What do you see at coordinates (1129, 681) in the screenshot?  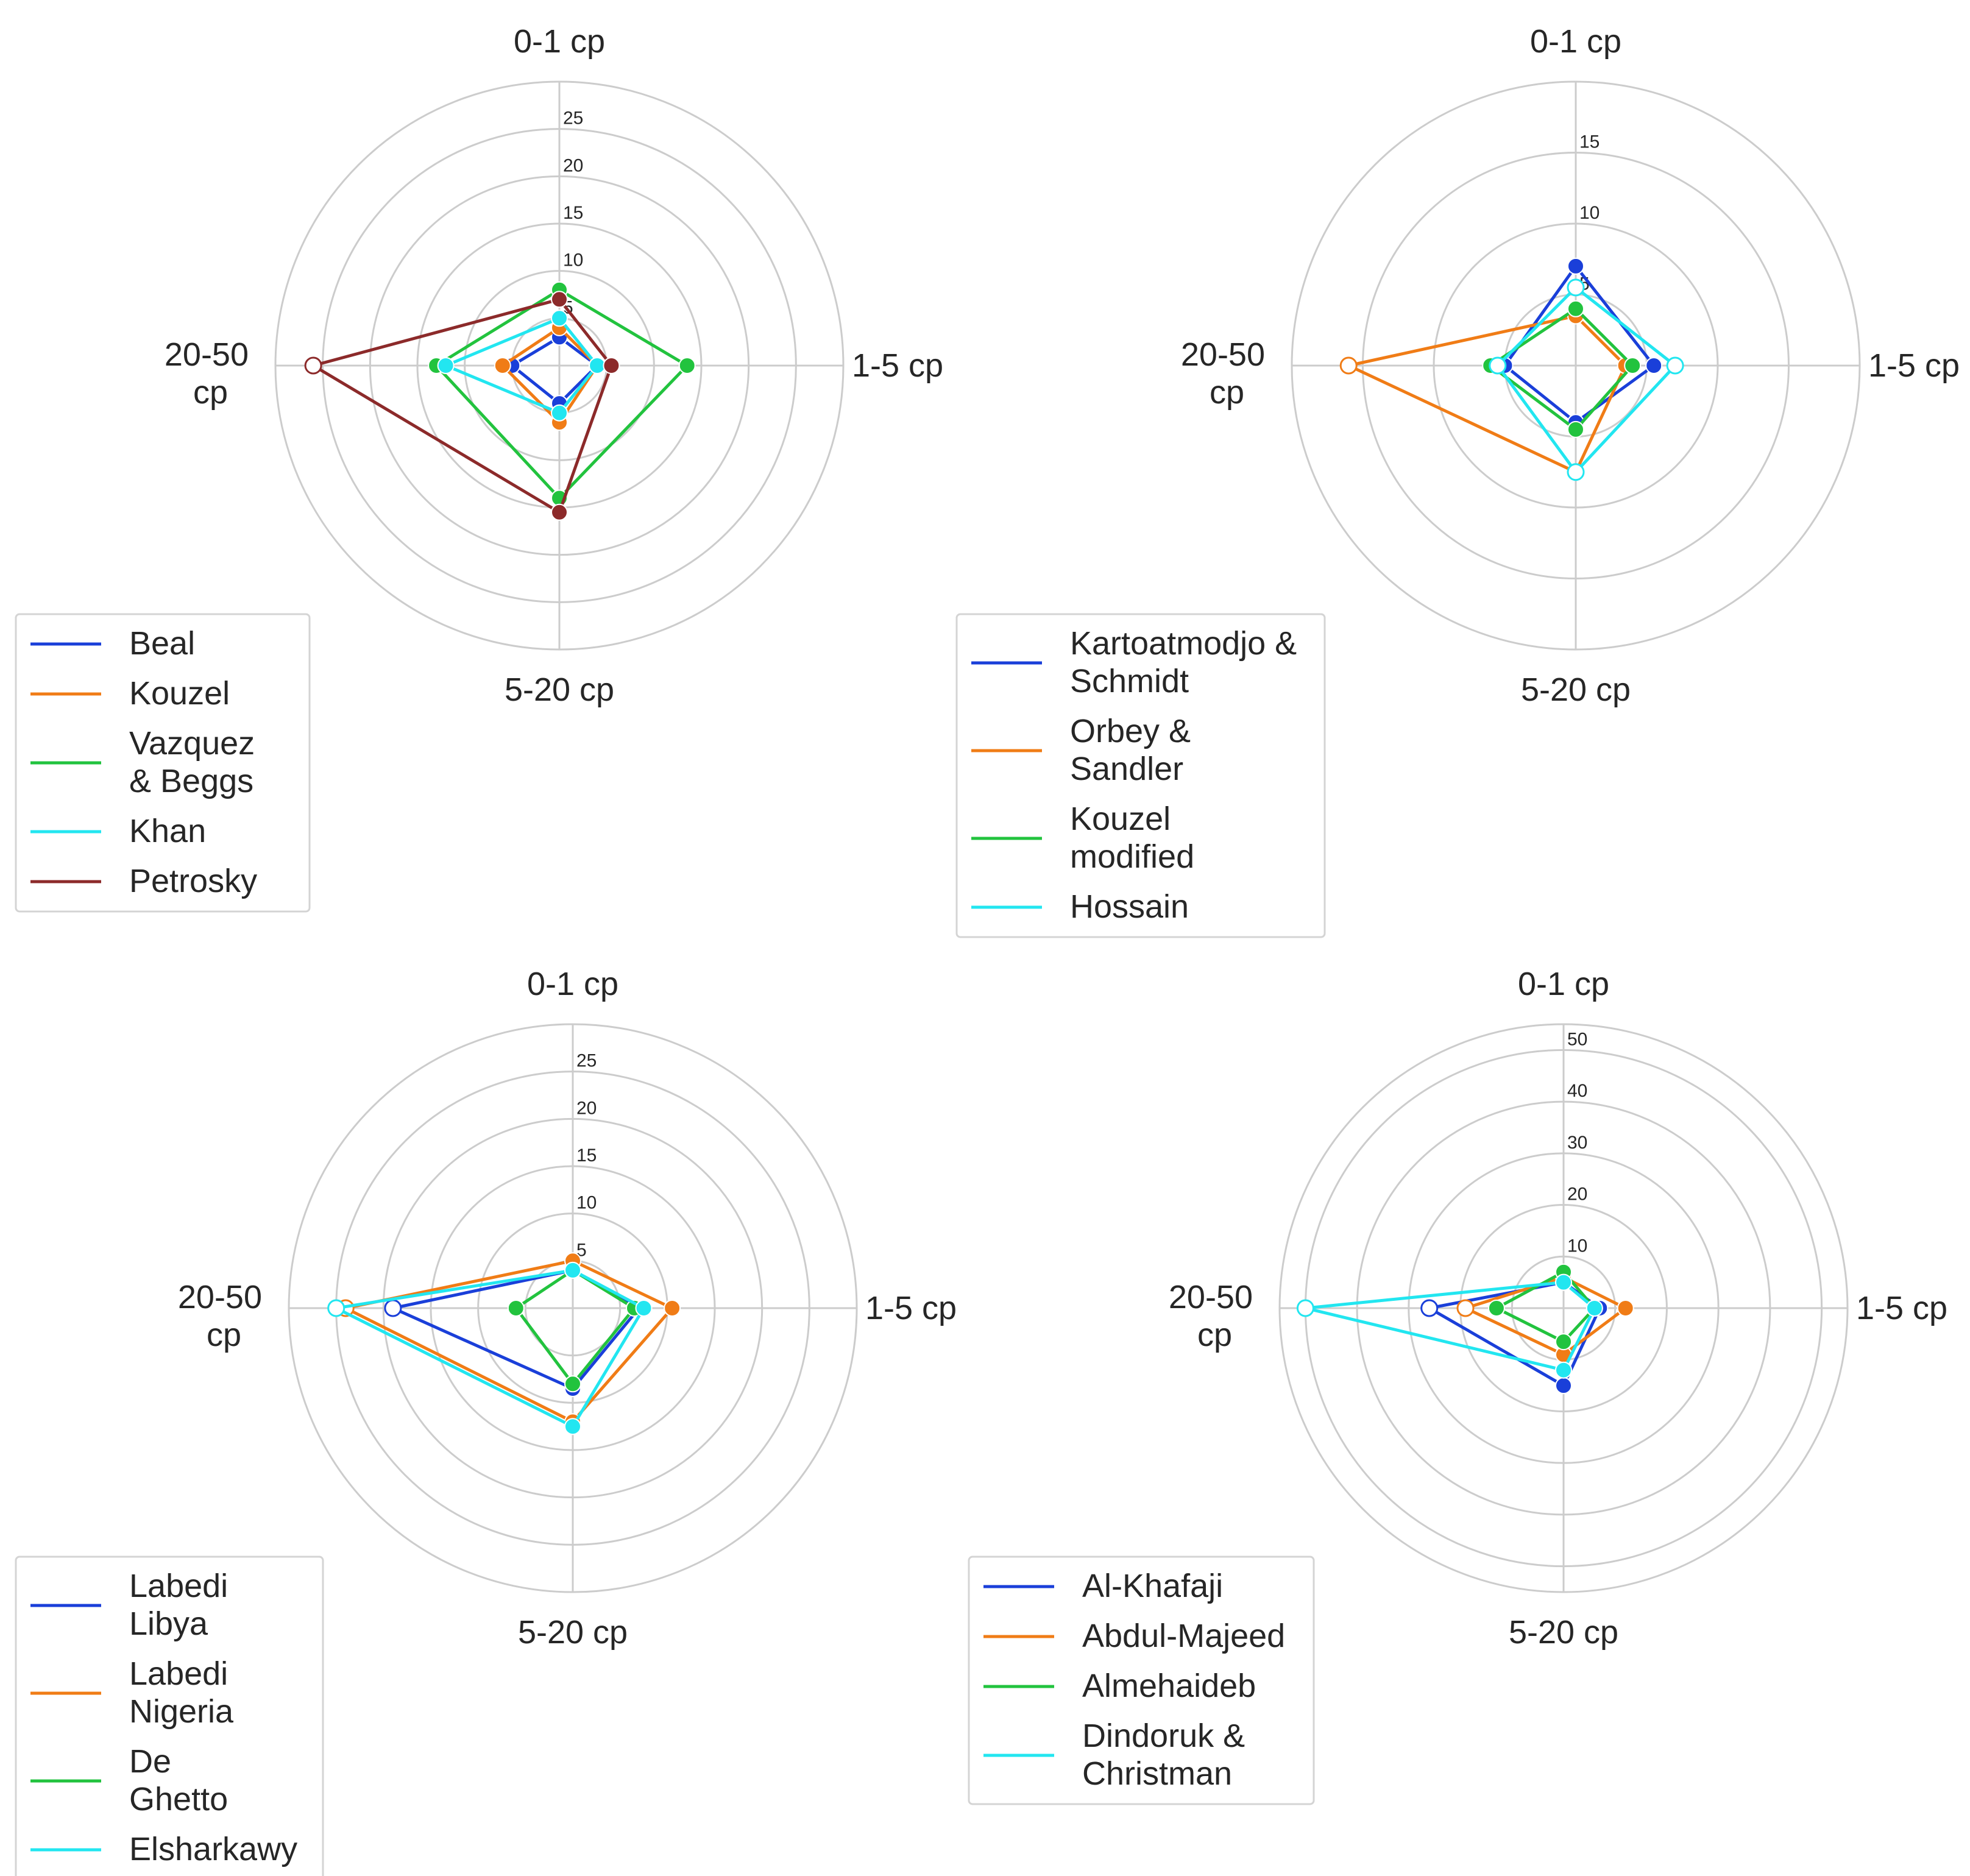 I see `legend-label-line: Schmidt` at bounding box center [1129, 681].